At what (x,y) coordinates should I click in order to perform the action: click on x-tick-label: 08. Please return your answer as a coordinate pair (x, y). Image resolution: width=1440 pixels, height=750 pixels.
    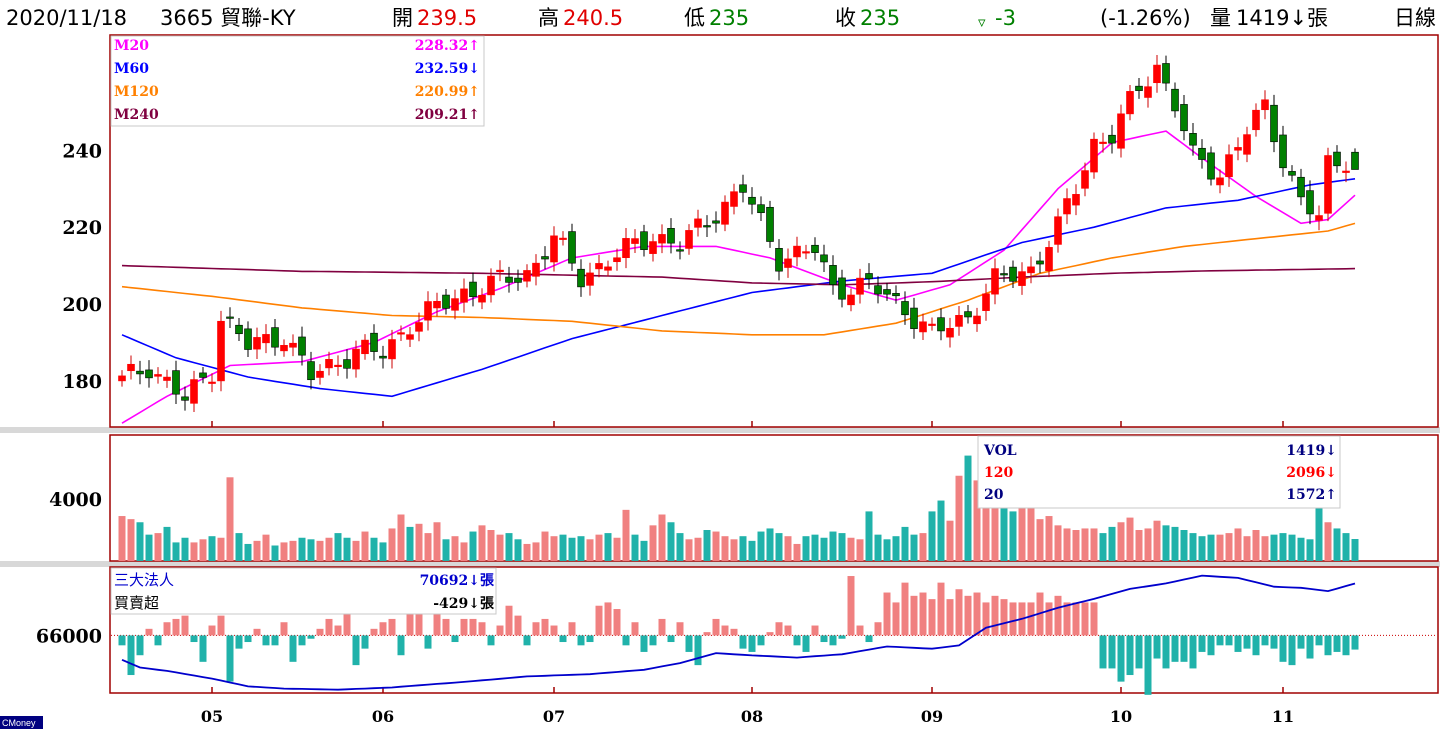
    Looking at the image, I should click on (752, 716).